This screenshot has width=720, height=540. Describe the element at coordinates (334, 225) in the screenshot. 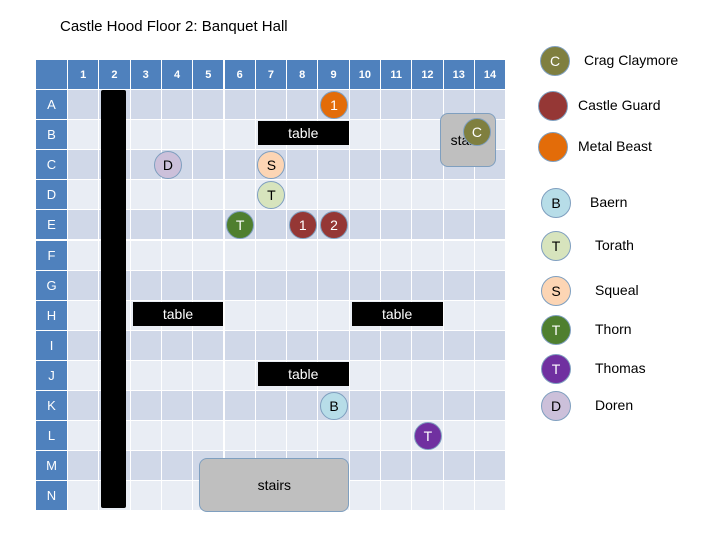

I see `token-castle-guard: 2` at that location.